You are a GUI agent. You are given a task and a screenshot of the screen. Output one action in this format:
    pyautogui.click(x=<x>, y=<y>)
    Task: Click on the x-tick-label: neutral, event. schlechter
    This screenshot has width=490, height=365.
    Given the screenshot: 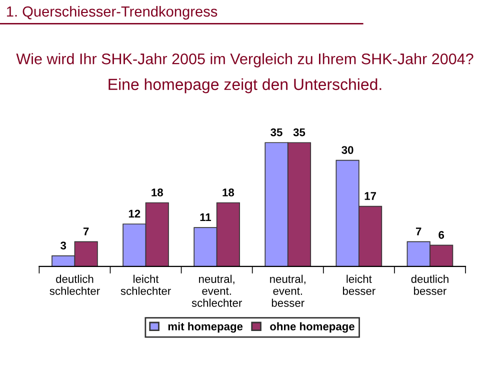 What is the action you would take?
    pyautogui.click(x=217, y=290)
    